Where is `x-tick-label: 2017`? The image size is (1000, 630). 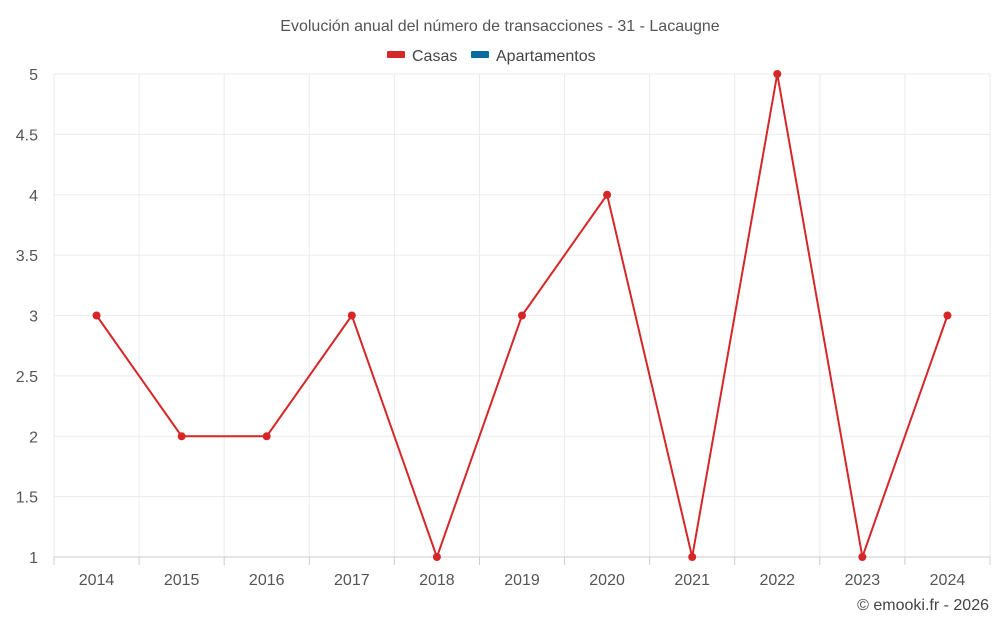
x-tick-label: 2017 is located at coordinates (352, 580).